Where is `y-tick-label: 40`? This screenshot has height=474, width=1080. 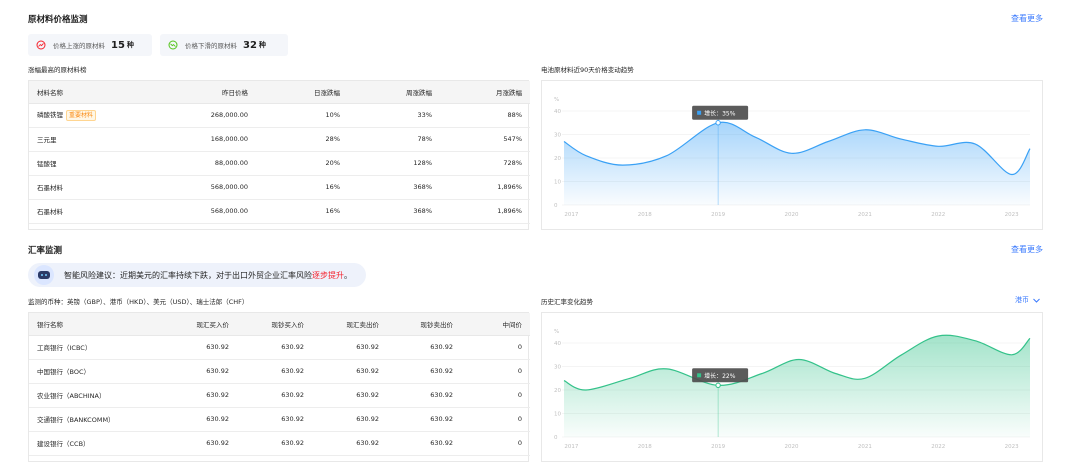 y-tick-label: 40 is located at coordinates (557, 112).